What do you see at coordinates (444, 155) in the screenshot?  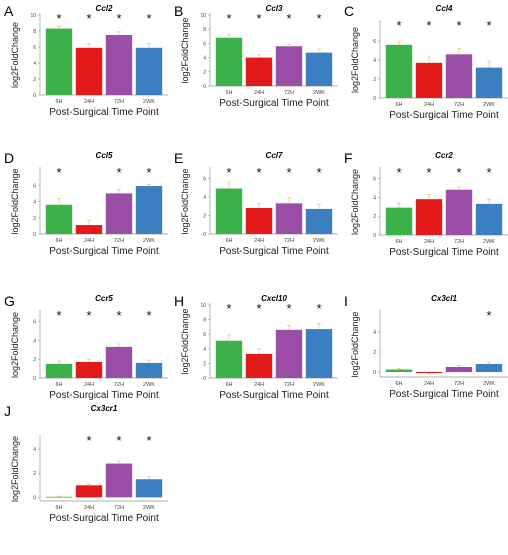 I see `panel-title: Ccr2` at bounding box center [444, 155].